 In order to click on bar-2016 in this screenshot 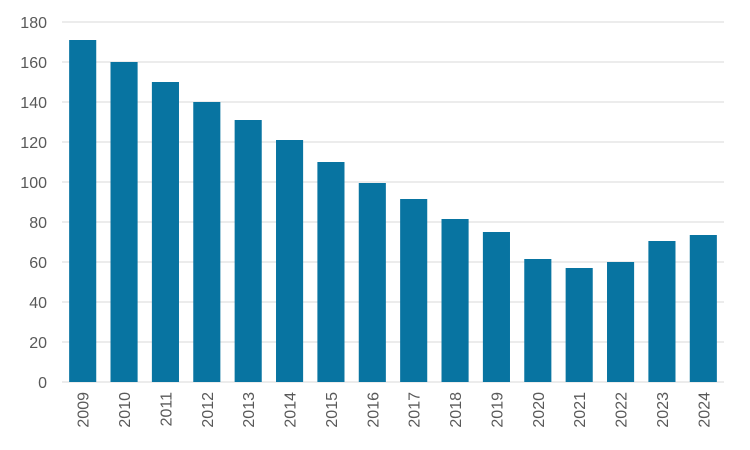, I will do `click(372, 282)`.